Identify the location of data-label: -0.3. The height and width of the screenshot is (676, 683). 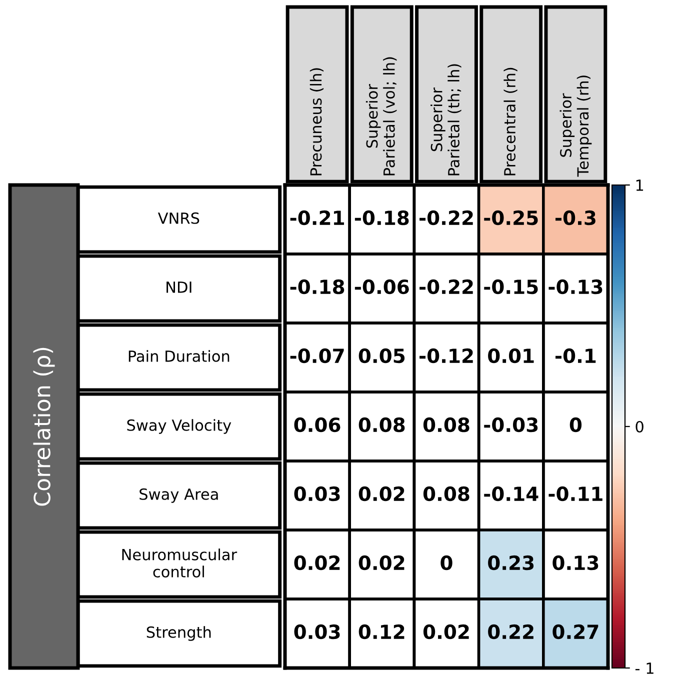
(575, 218).